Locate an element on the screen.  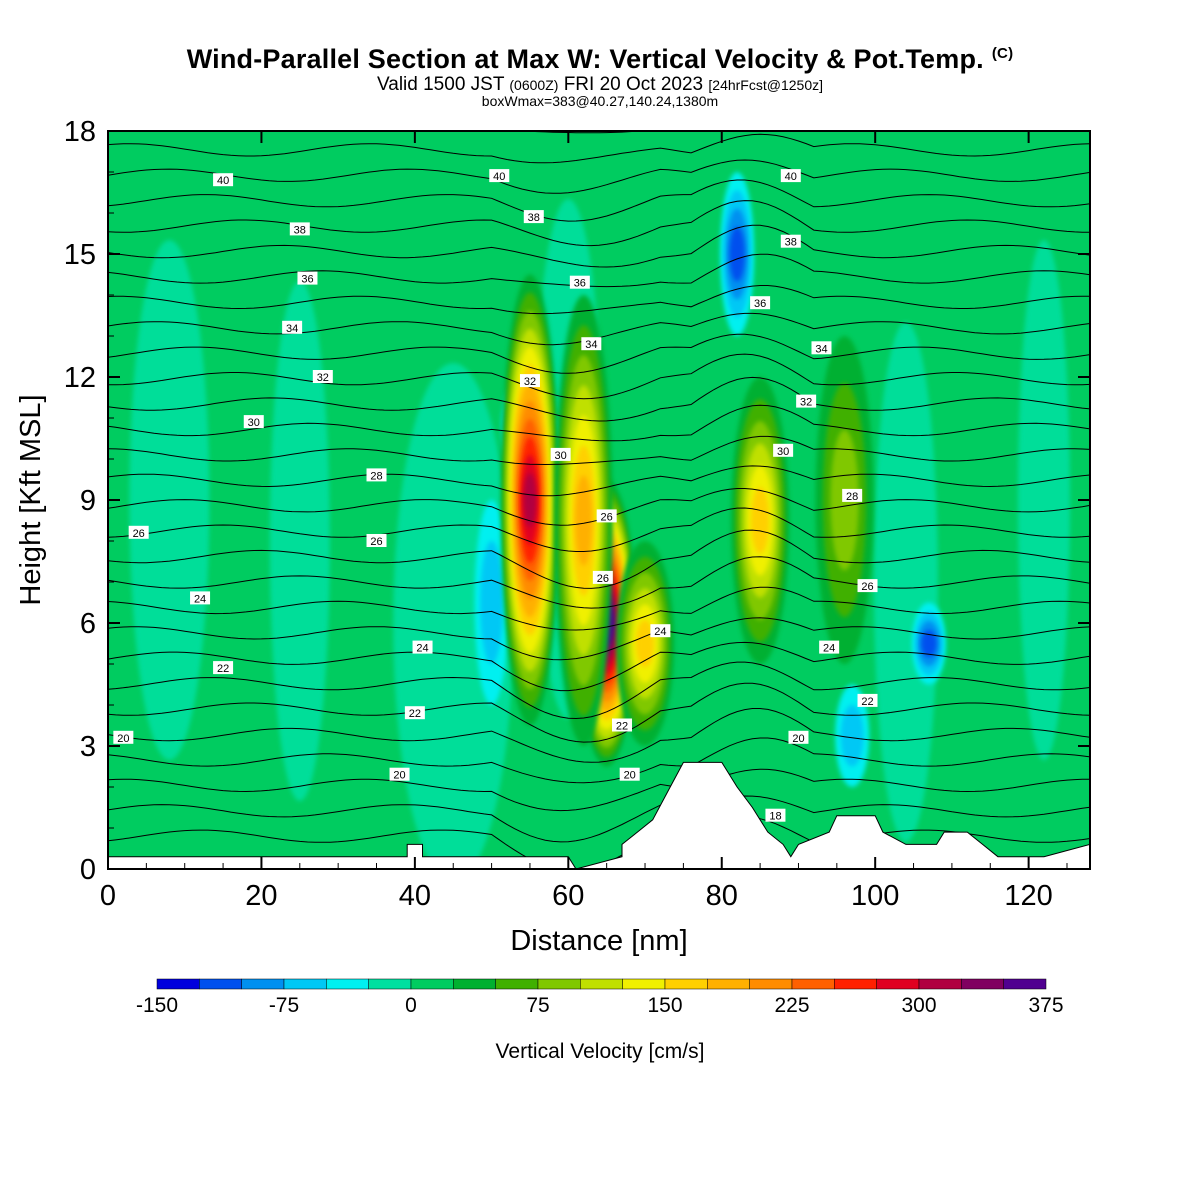
colorbar-tick-label: 150 is located at coordinates (664, 1005).